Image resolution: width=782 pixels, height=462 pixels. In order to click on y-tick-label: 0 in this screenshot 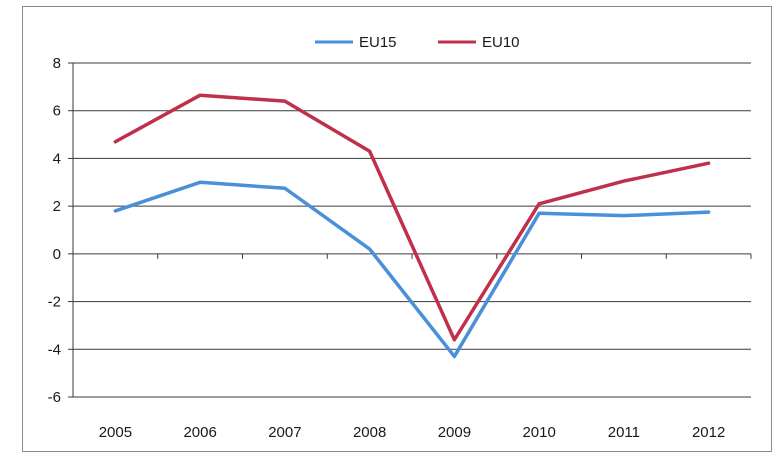, I will do `click(57, 254)`.